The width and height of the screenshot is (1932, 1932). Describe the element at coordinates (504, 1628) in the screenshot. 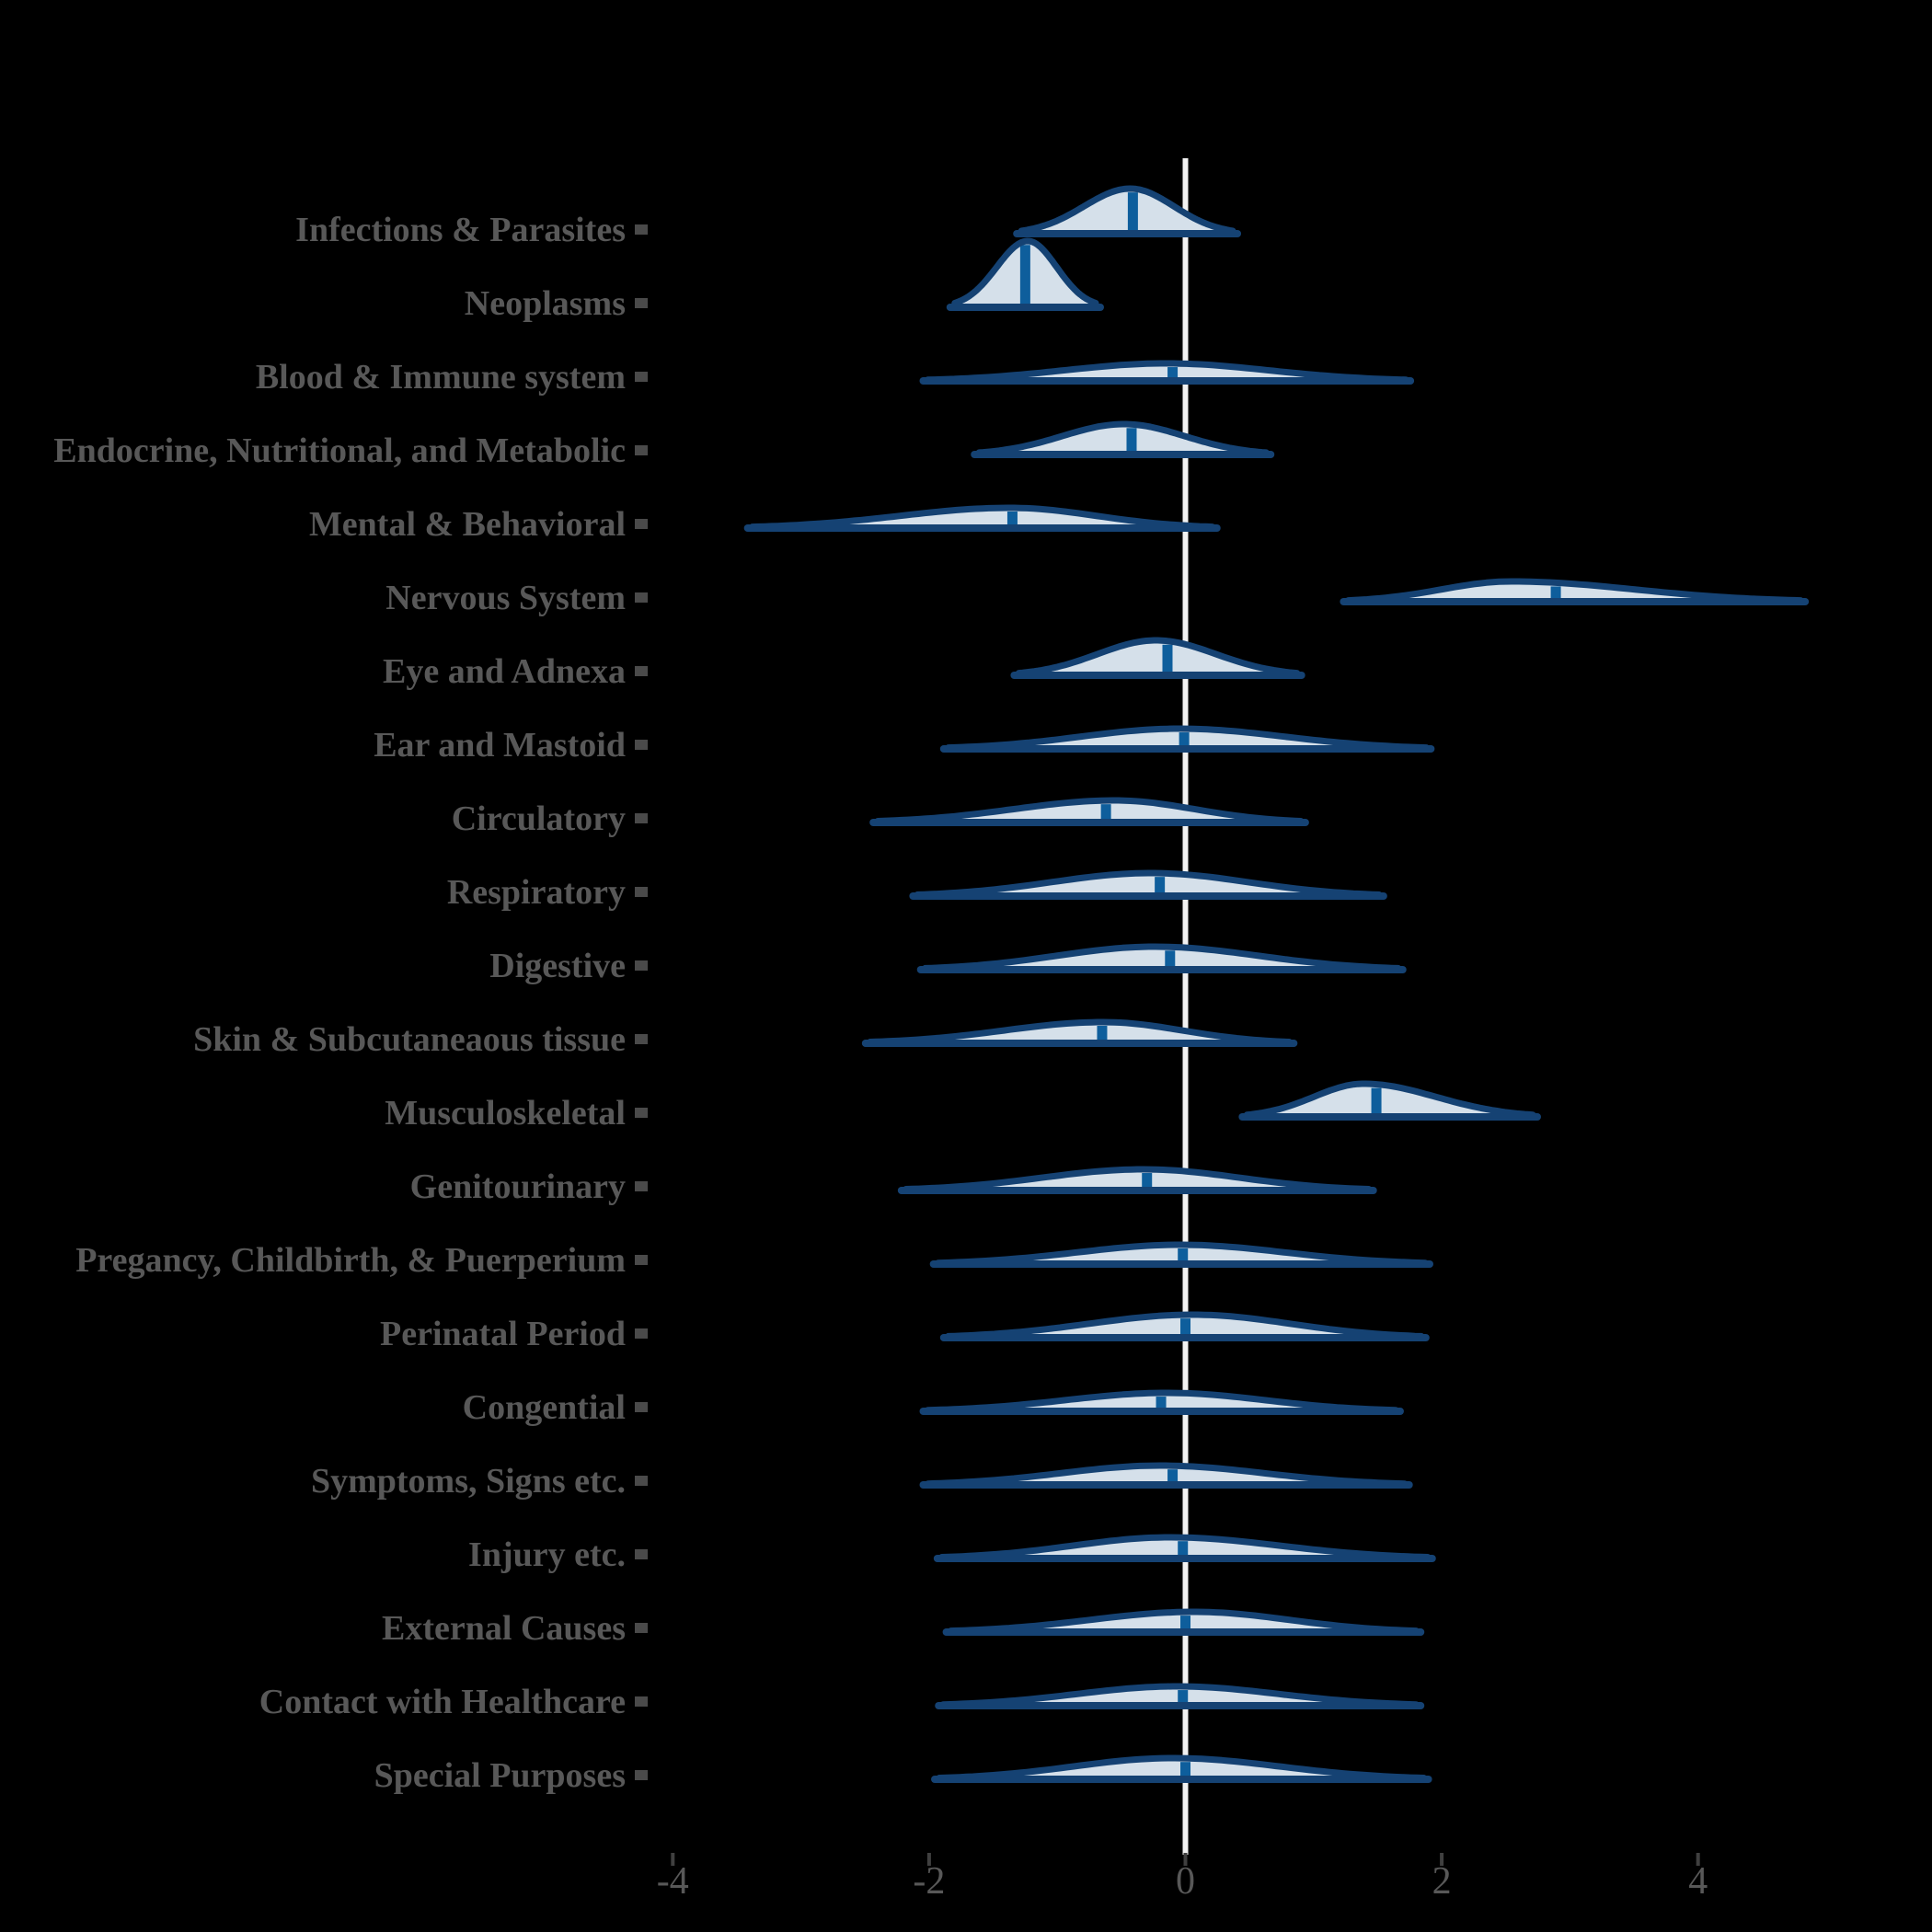

I see `category-label-external-causes: External Causes` at that location.